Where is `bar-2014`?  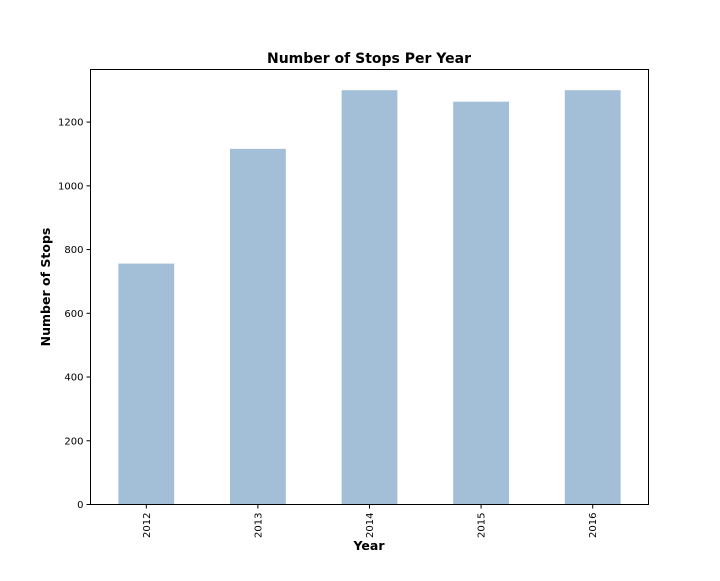
bar-2014 is located at coordinates (369, 297).